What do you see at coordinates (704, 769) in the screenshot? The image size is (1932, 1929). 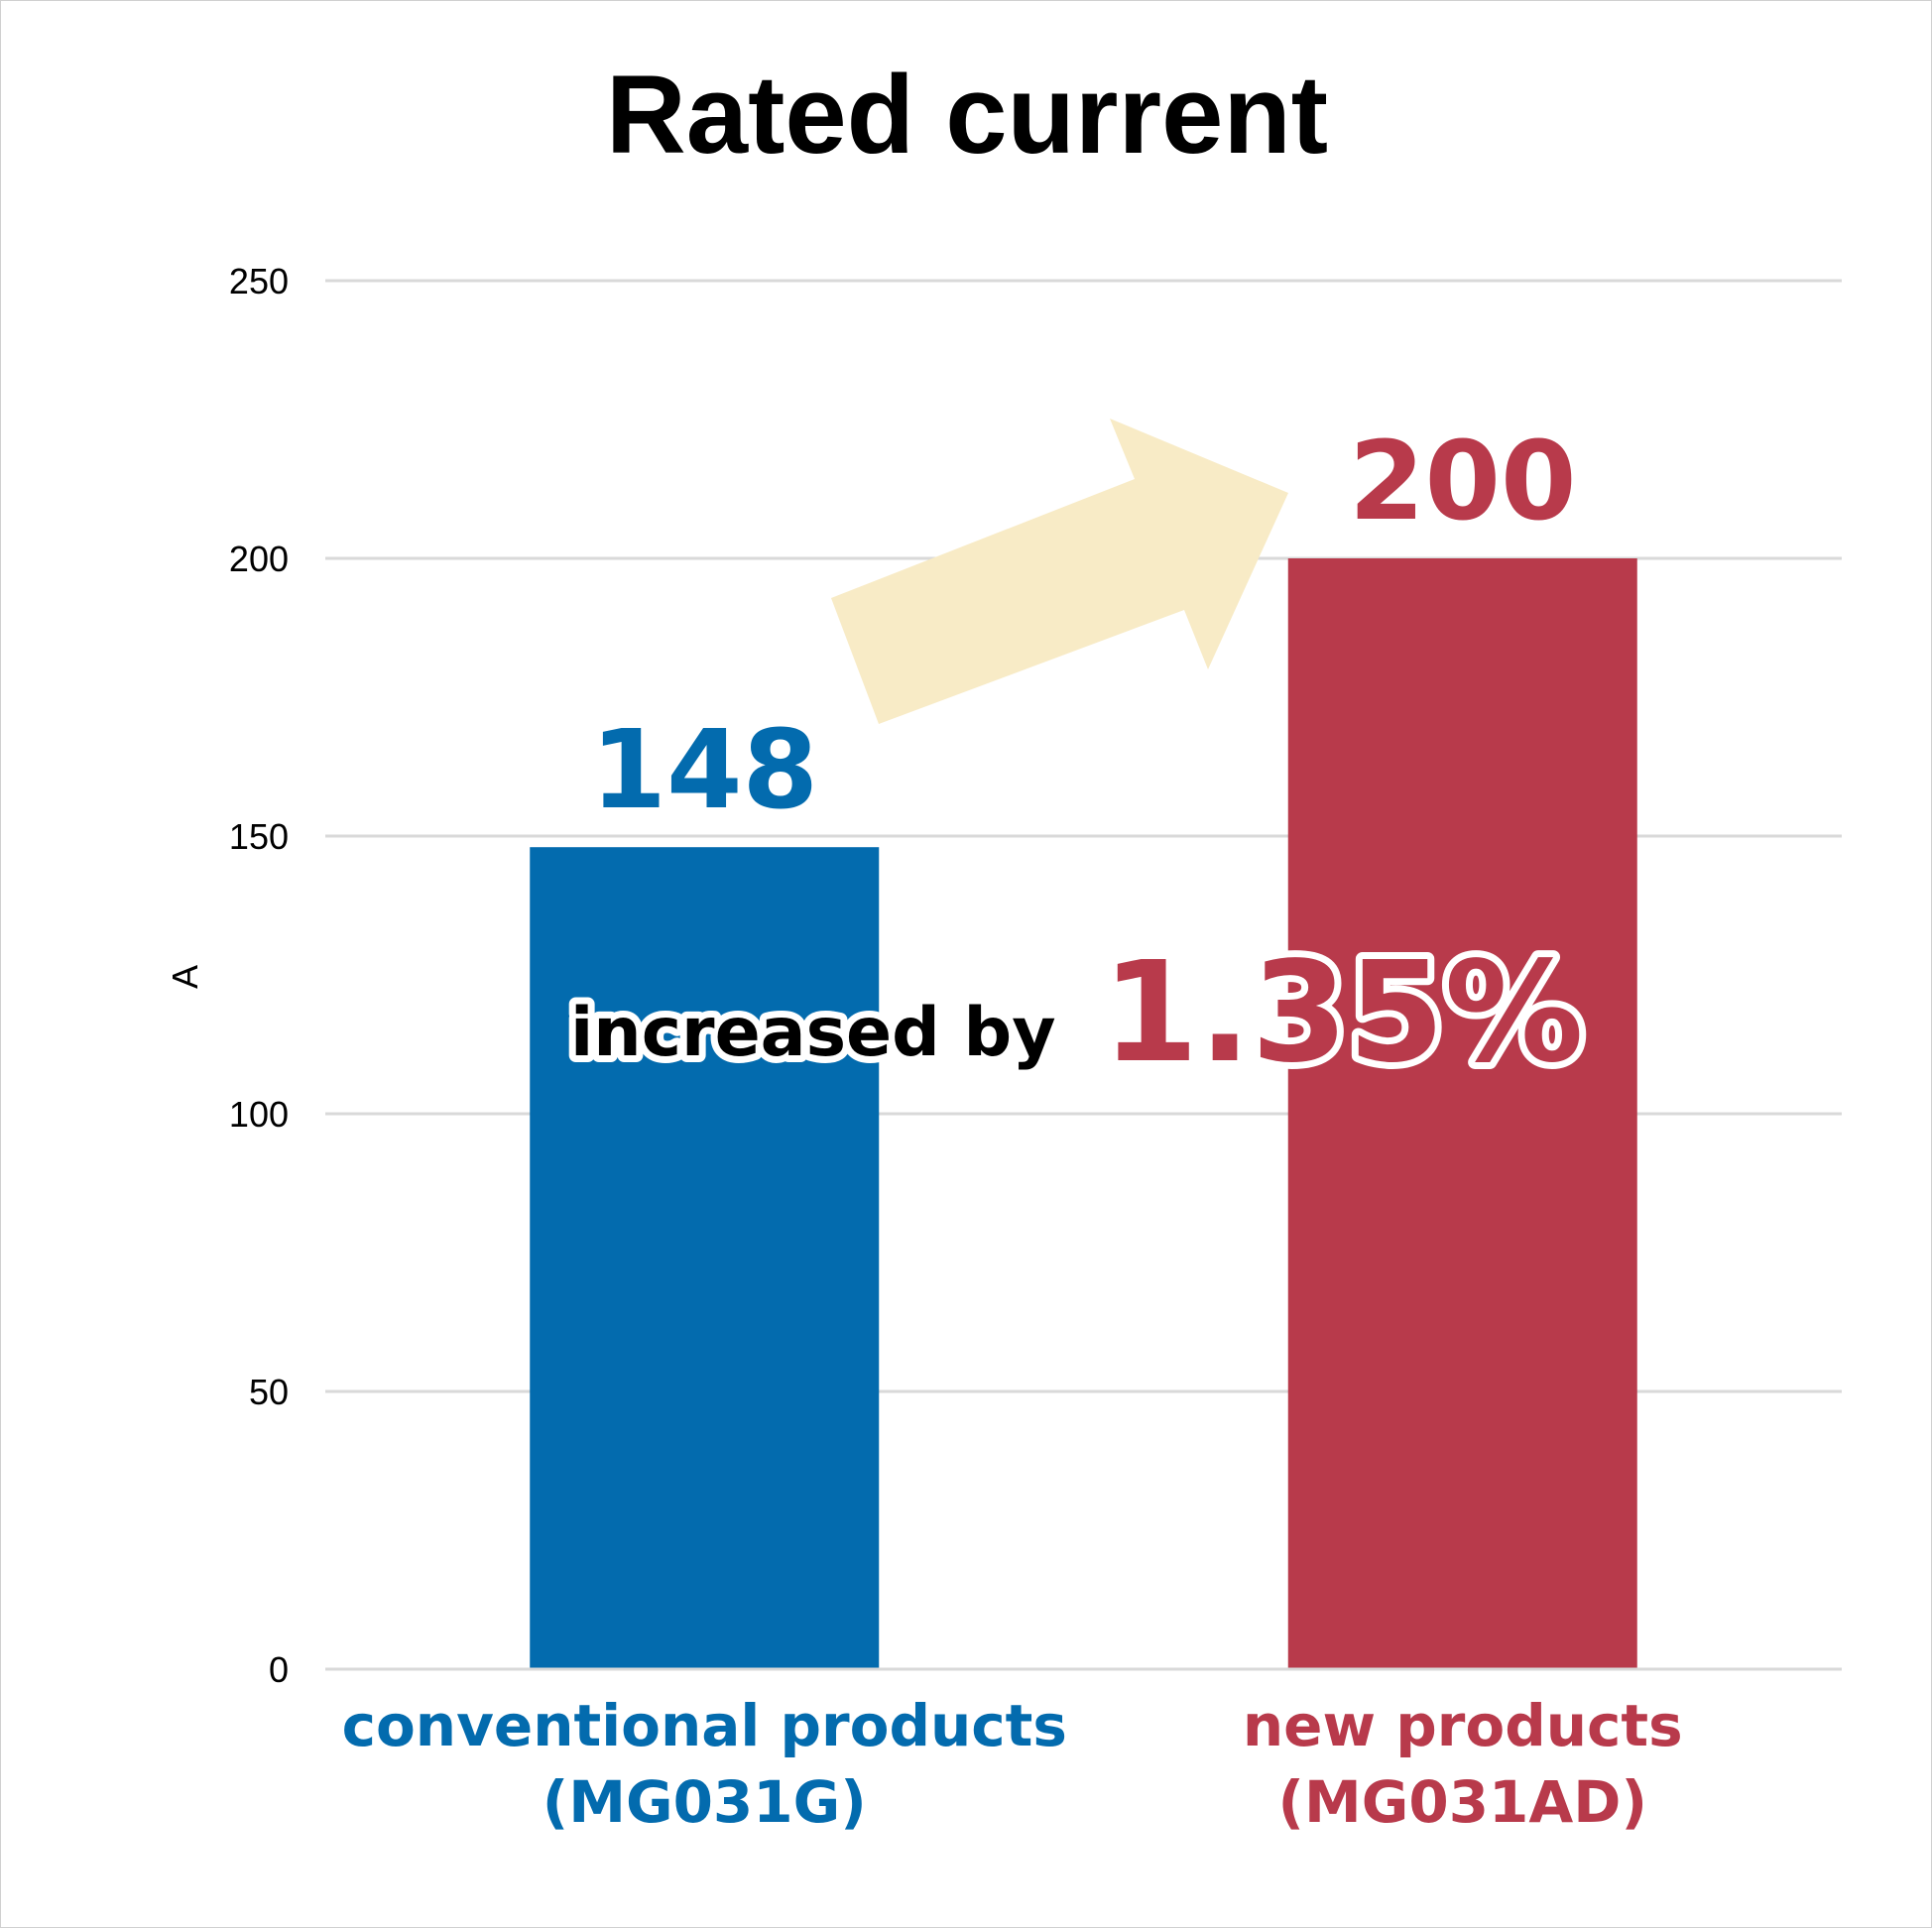 I see `bar-value-label: 148` at bounding box center [704, 769].